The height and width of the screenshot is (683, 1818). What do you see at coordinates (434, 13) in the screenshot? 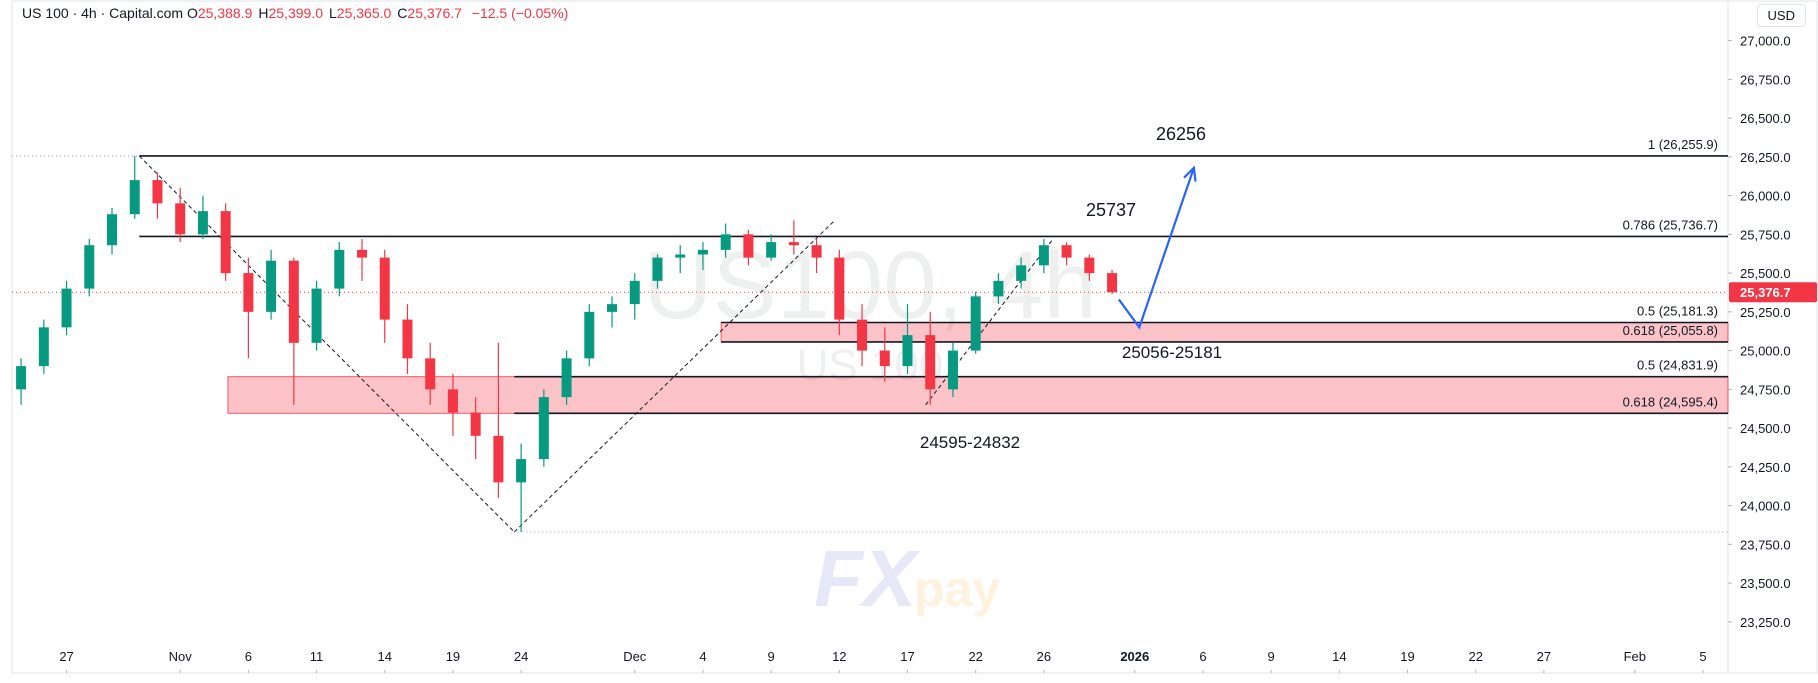
I see `ohlc-value: 25,376.7` at bounding box center [434, 13].